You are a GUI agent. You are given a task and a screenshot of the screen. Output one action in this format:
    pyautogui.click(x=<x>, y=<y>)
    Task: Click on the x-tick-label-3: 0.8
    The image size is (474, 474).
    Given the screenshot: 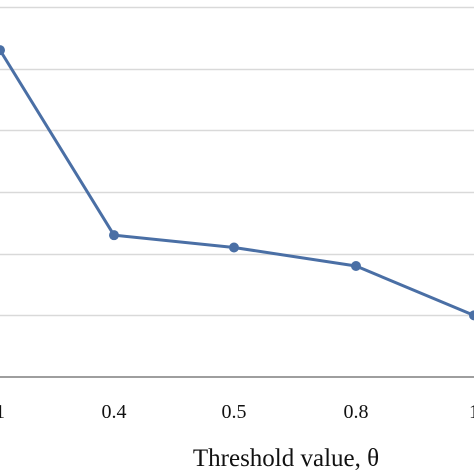 What is the action you would take?
    pyautogui.click(x=356, y=412)
    